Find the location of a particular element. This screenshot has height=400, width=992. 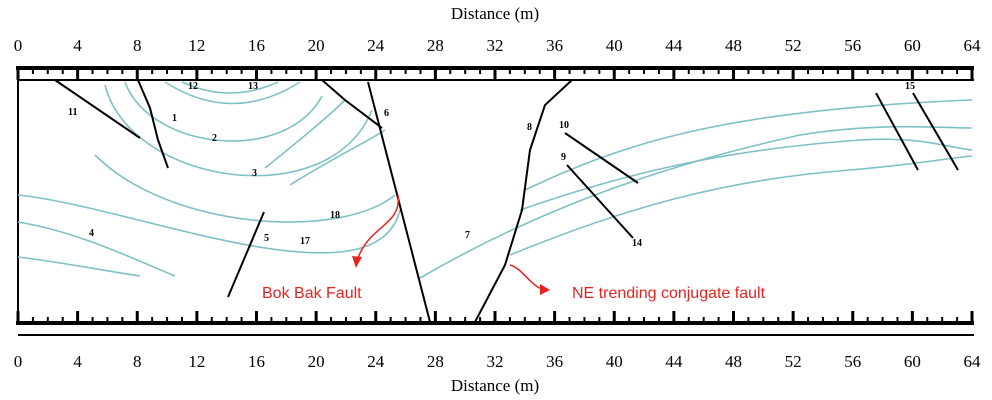

fault-label: 11 is located at coordinates (72, 112).